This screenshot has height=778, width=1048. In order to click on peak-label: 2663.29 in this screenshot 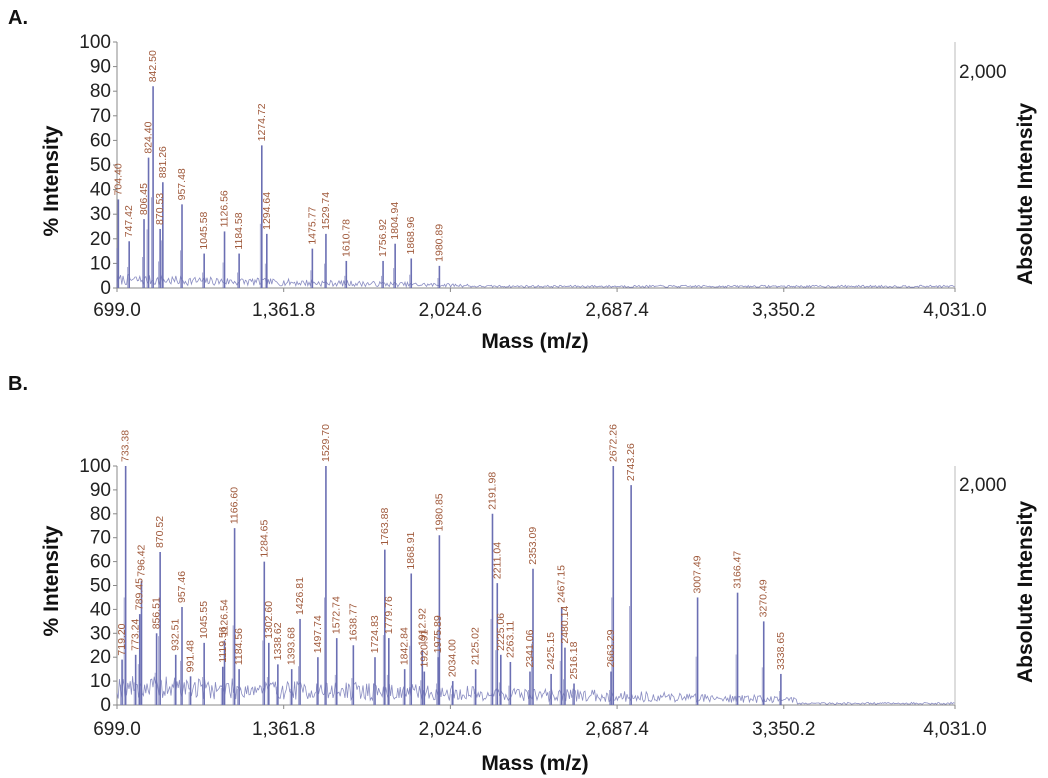, I will do `click(611, 648)`.